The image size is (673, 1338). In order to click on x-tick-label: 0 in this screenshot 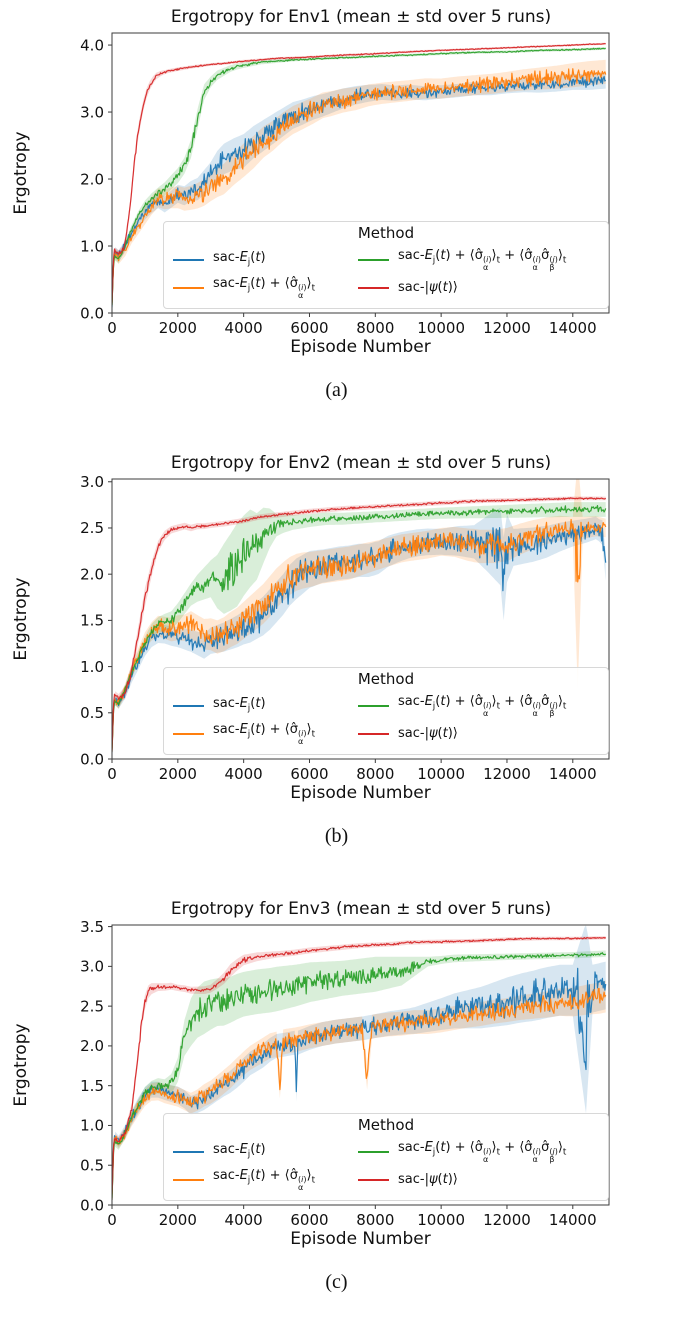, I will do `click(112, 328)`.